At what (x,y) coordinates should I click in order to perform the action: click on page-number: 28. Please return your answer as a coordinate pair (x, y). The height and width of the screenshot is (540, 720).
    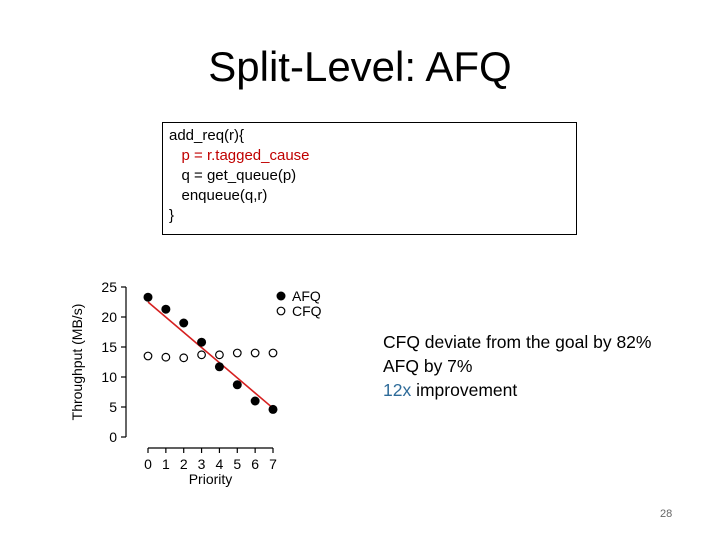
    Looking at the image, I should click on (666, 514).